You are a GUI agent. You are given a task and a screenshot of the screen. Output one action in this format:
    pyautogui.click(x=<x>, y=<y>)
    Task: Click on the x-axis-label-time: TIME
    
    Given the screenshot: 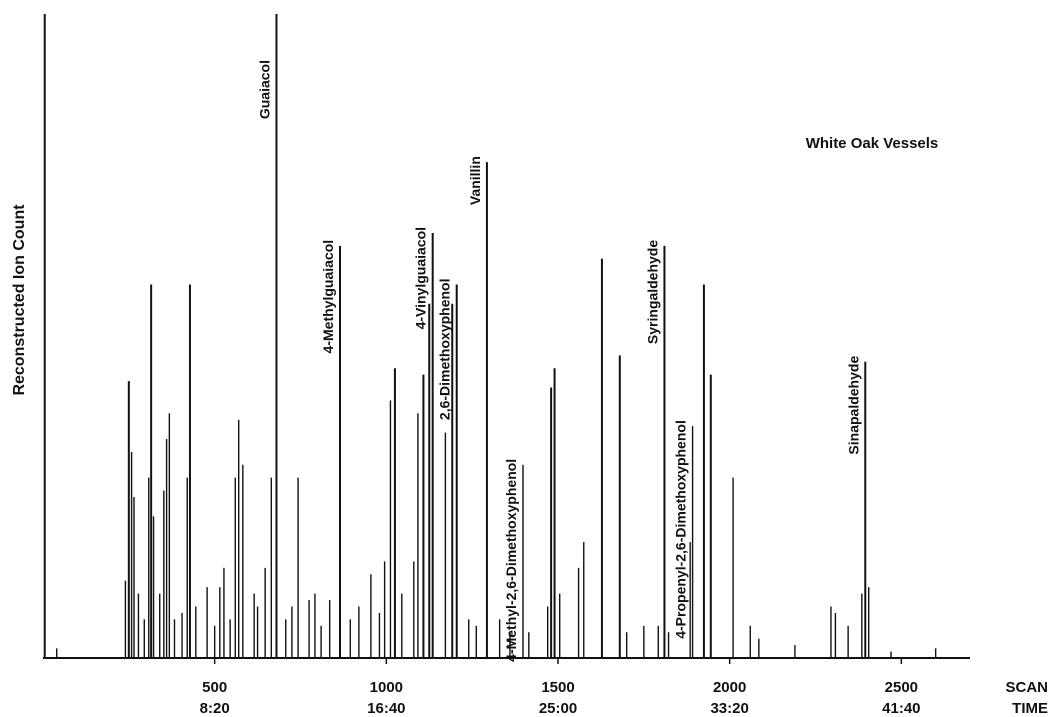 What is the action you would take?
    pyautogui.click(x=1030, y=708)
    